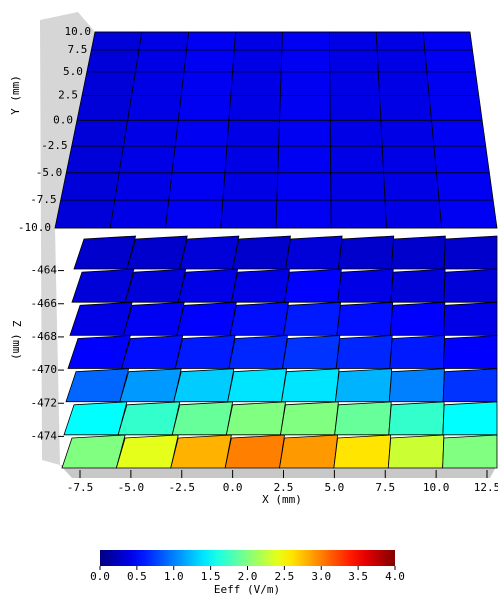 The image size is (498, 599). I want to click on y-tick-label: 2.5, so click(68, 94).